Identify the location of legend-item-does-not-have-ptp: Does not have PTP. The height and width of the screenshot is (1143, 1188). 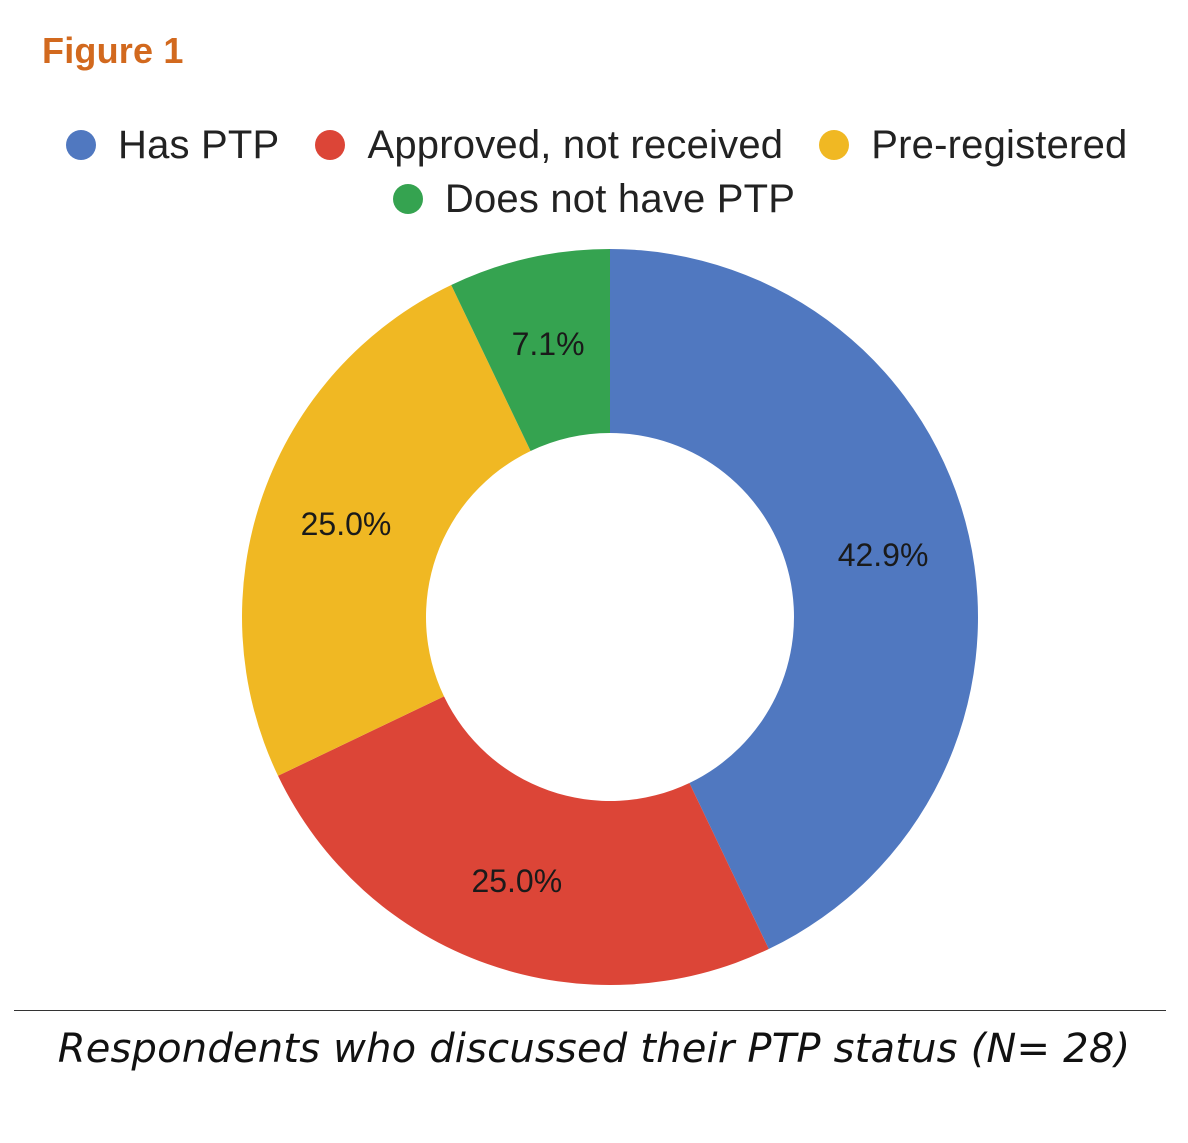
(594, 199).